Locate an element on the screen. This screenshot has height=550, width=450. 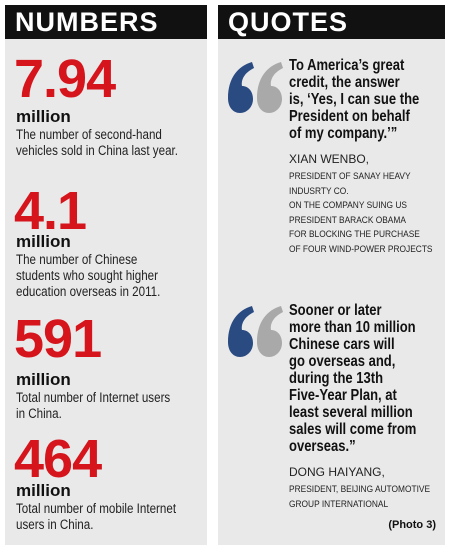
quote-text: Sooner or later is located at coordinates (335, 310).